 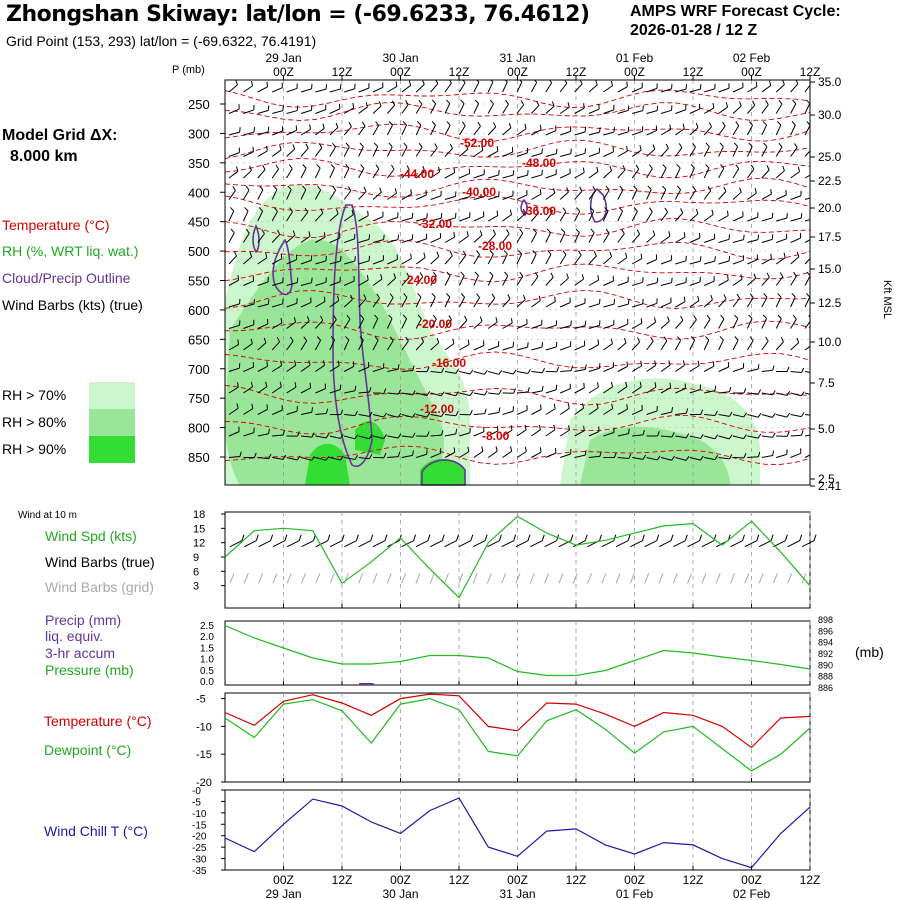 I want to click on surface-wind-barb, so click(x=250, y=544).